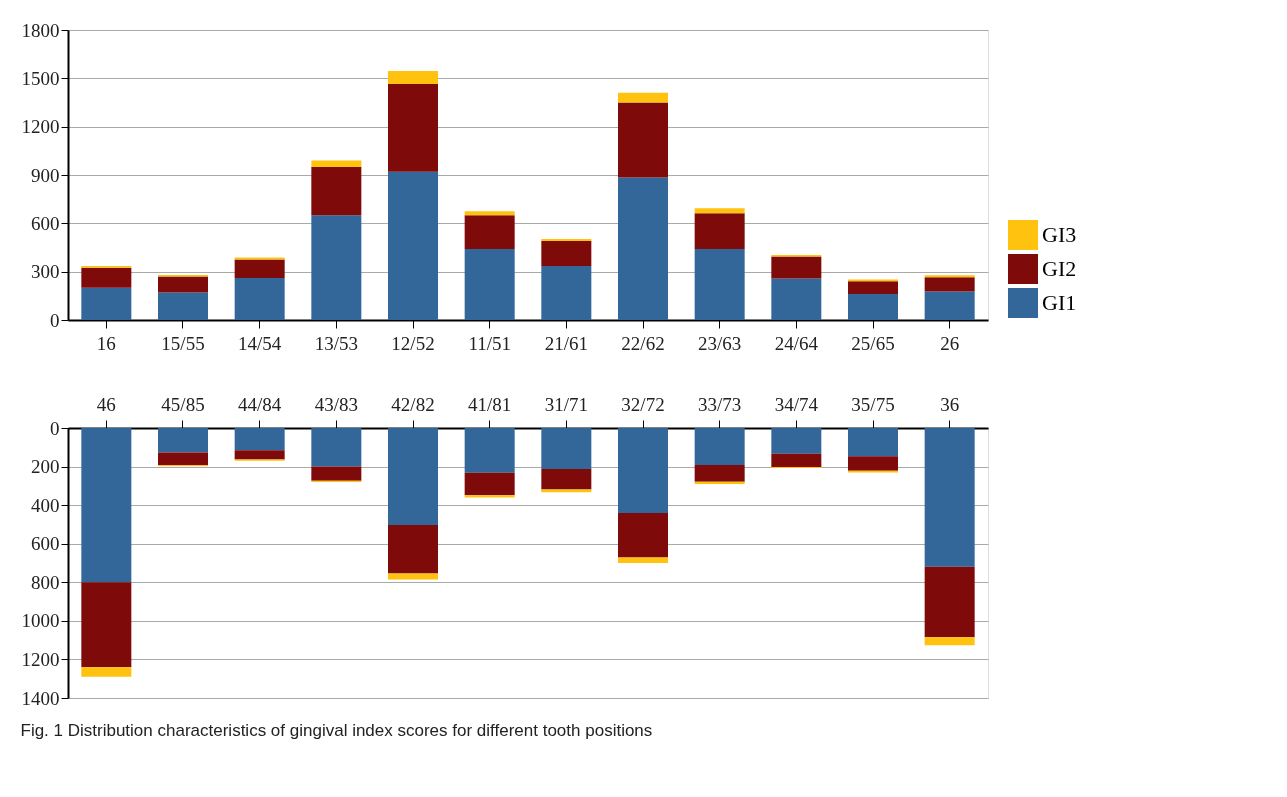  Describe the element at coordinates (720, 404) in the screenshot. I see `x-tick-label: 33/73` at that location.